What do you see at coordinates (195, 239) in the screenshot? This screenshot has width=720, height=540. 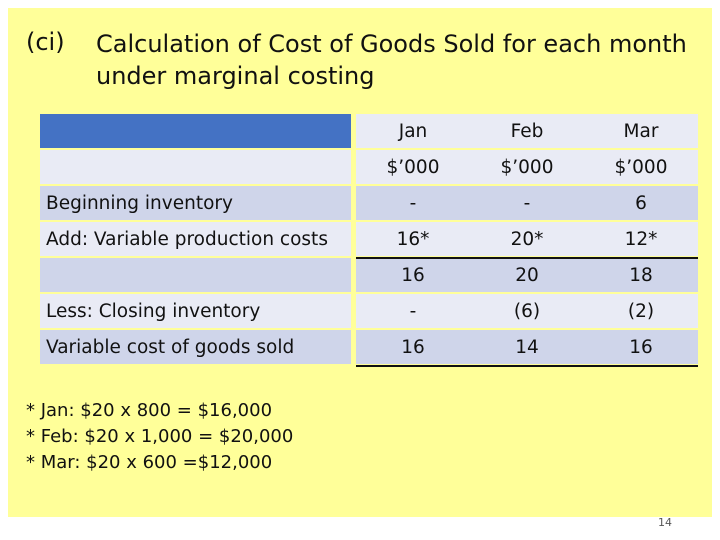 I see `row-label: Add: Variable production costs` at bounding box center [195, 239].